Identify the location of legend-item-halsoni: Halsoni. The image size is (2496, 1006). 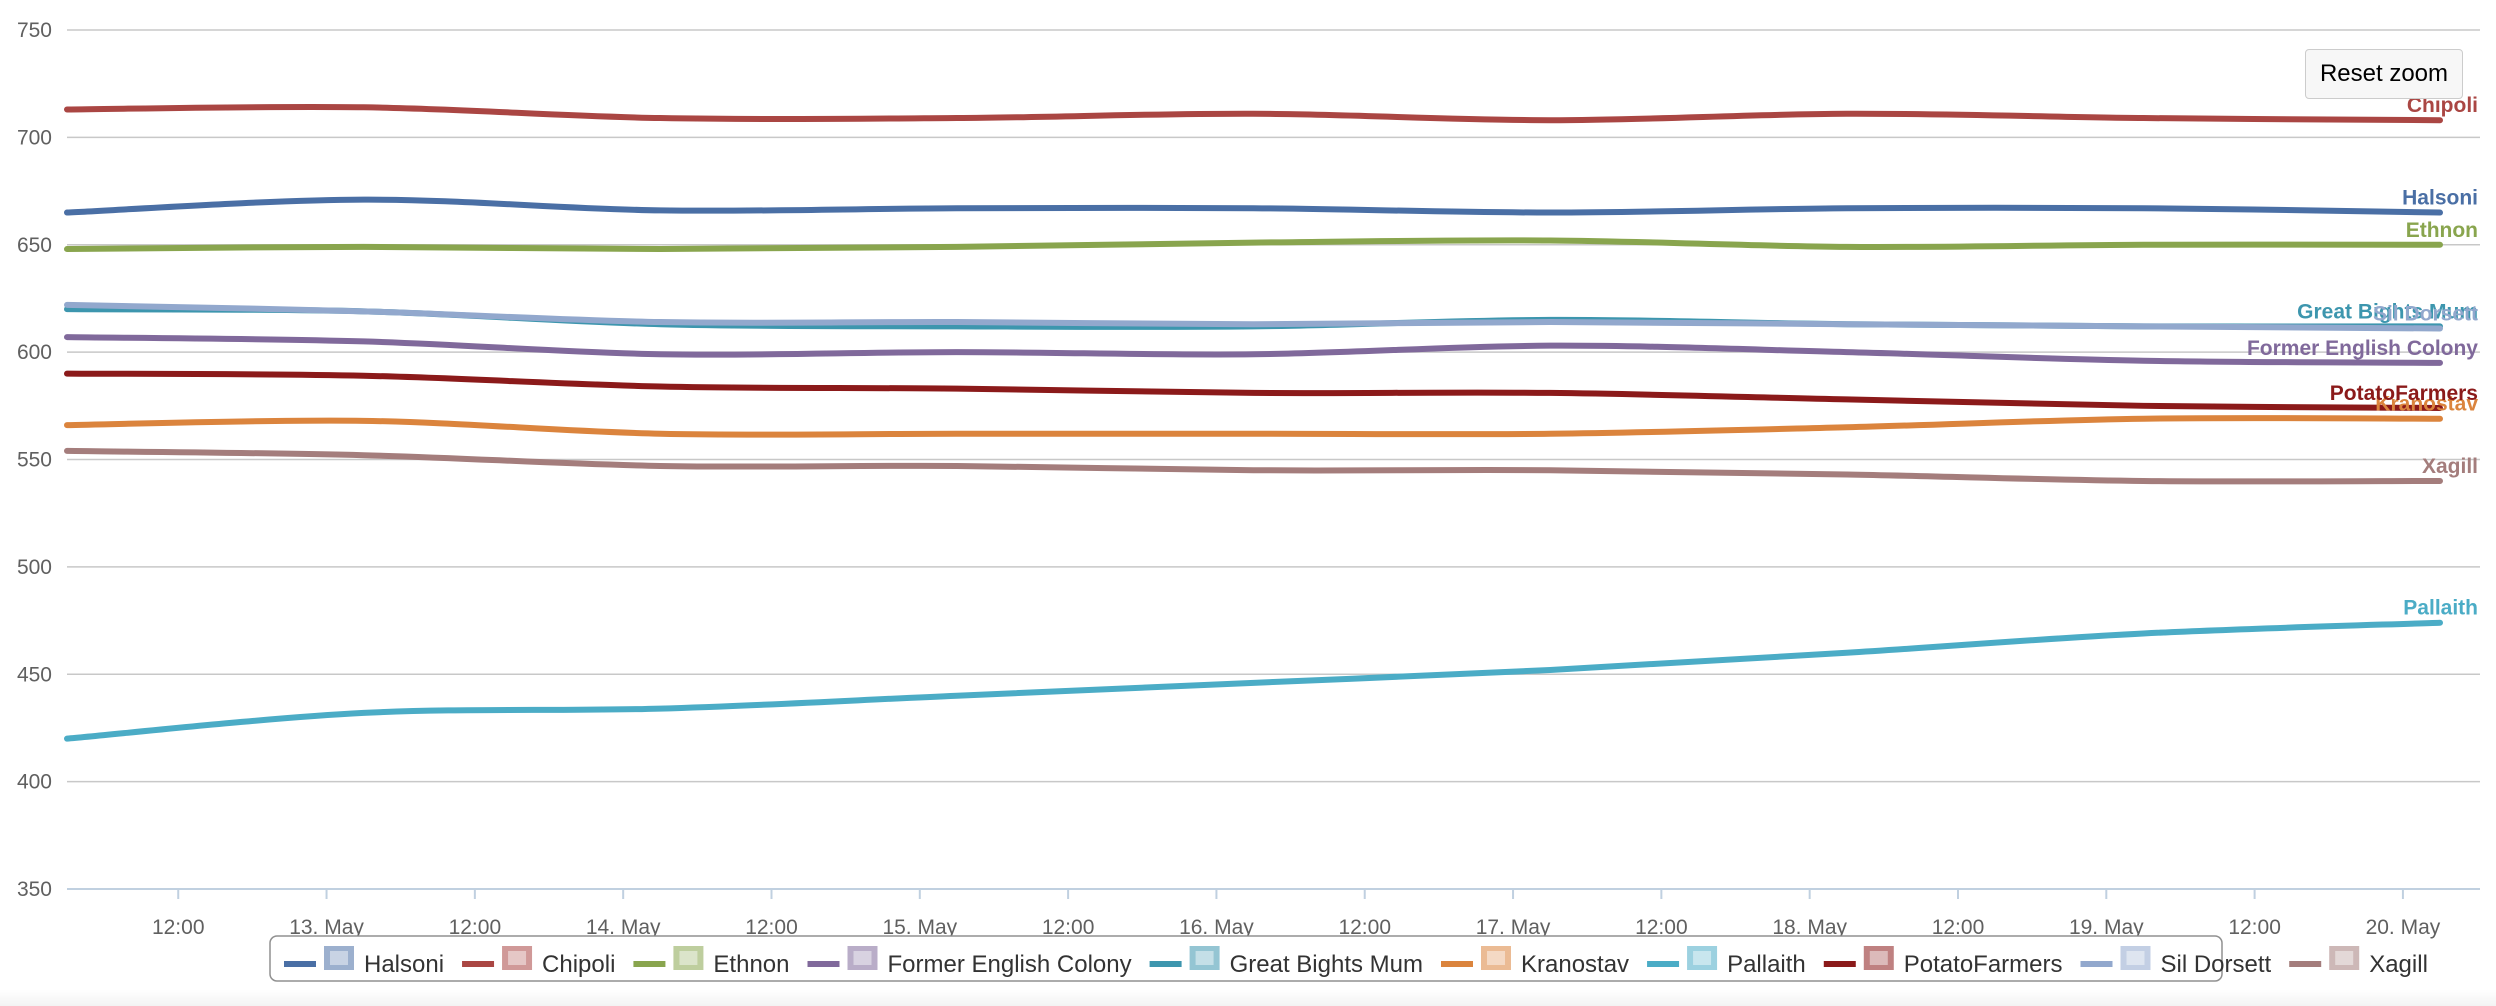
(364, 962).